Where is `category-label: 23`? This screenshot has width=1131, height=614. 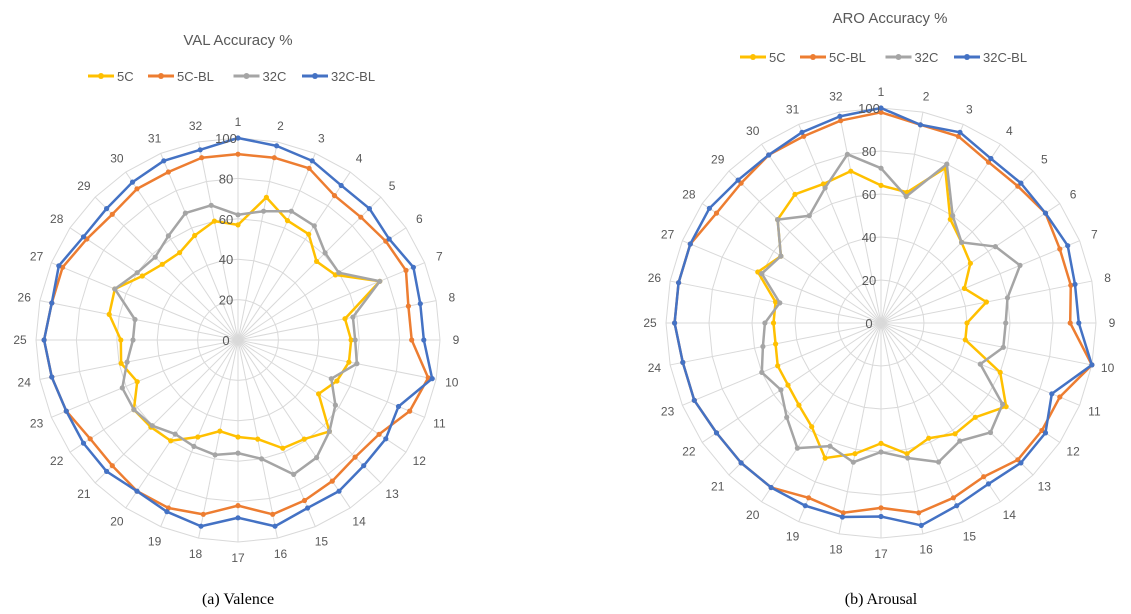
category-label: 23 is located at coordinates (668, 411).